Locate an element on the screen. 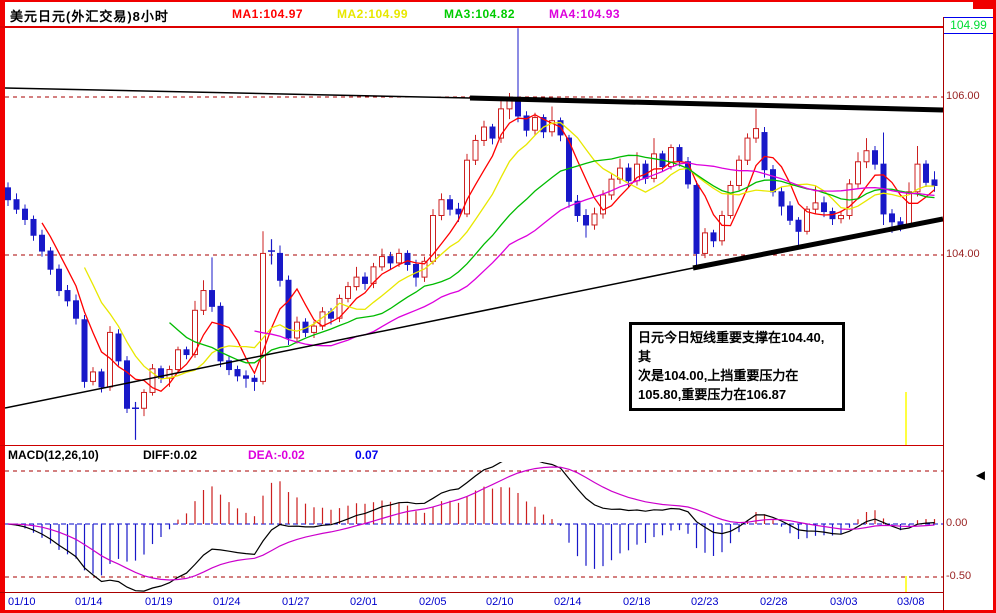 This screenshot has height=613, width=996. price-level-label: 106.00 is located at coordinates (963, 96).